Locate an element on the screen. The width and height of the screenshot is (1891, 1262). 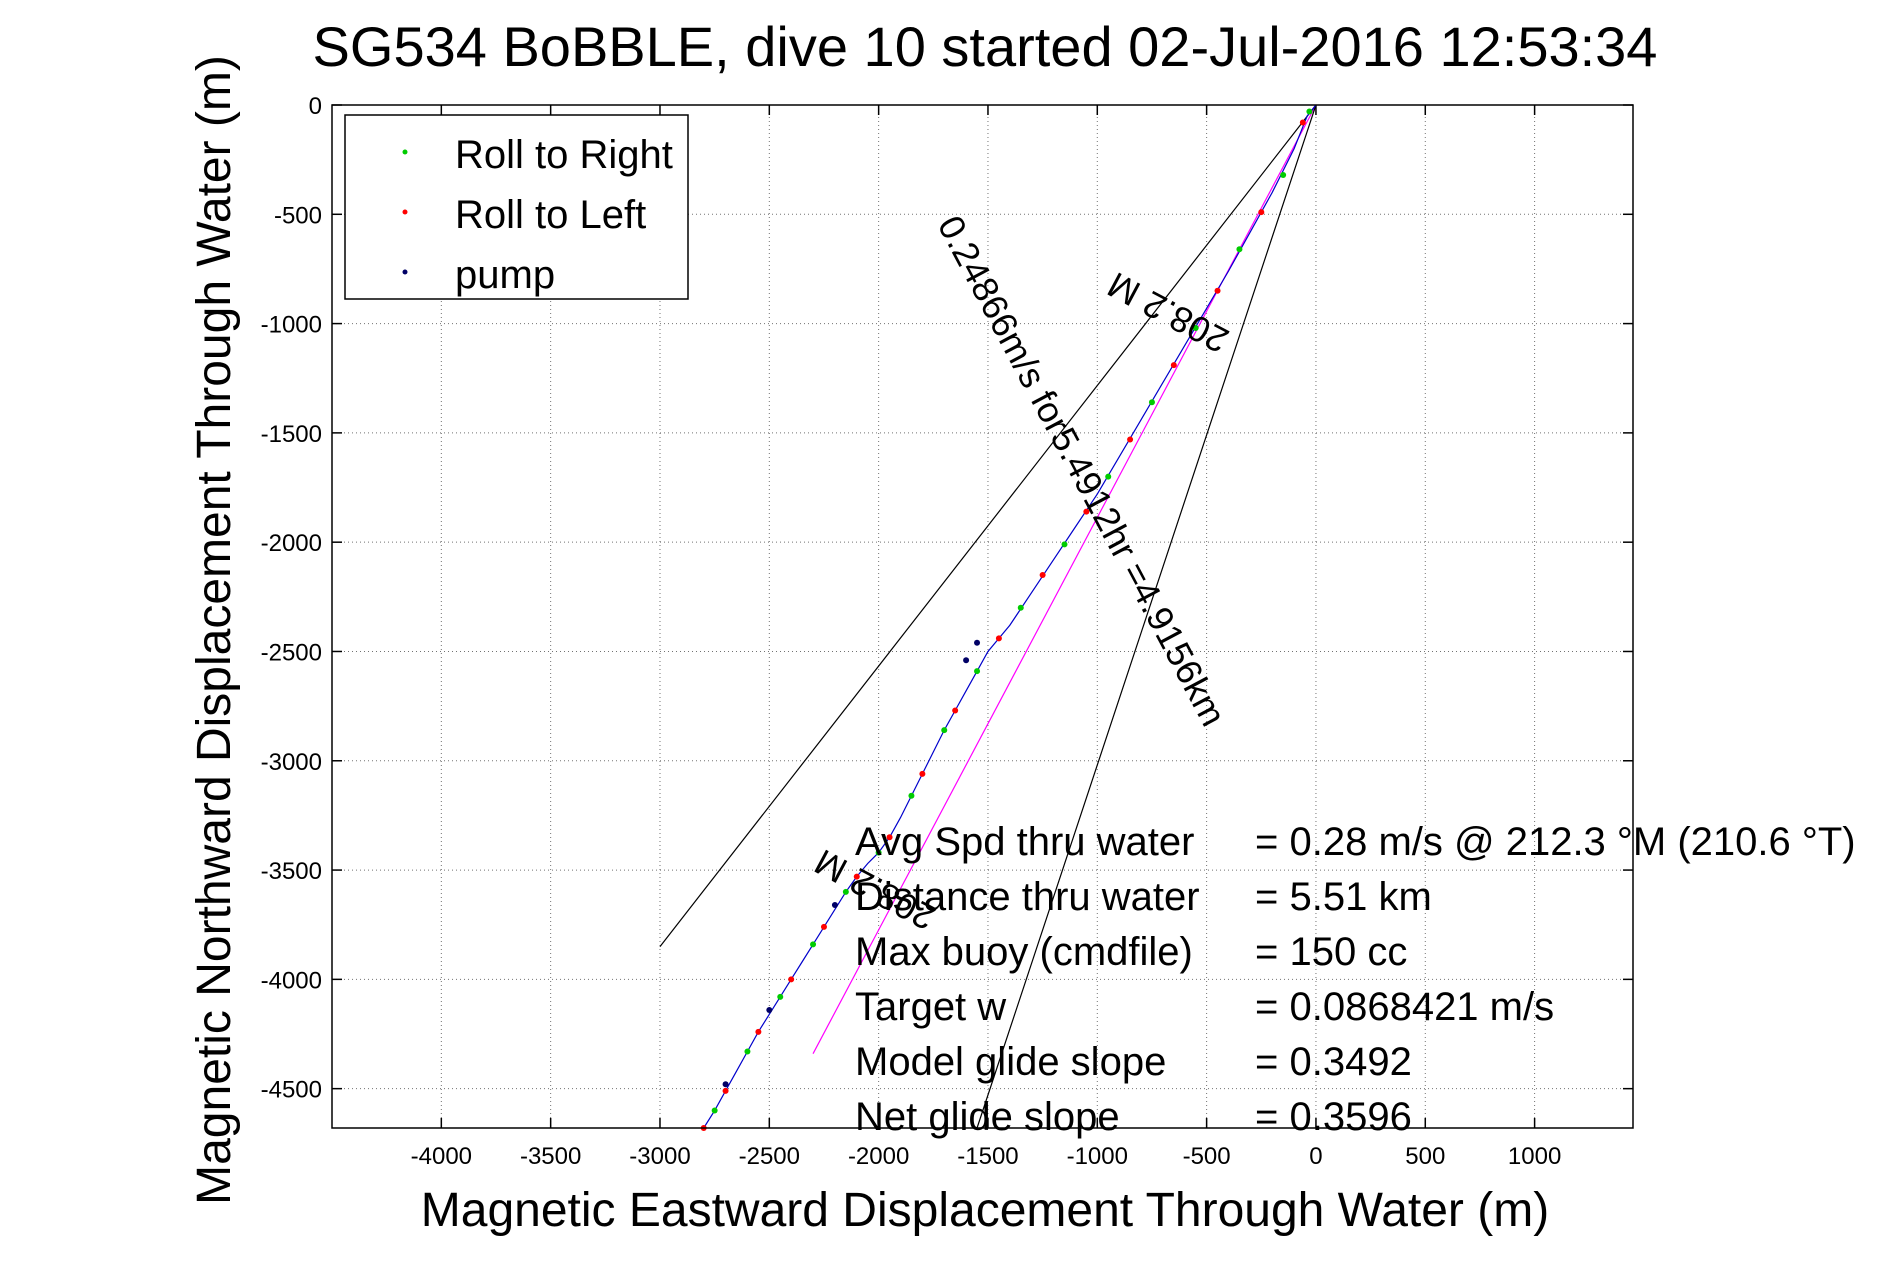
annot-value-net-glide: = 0.3596 is located at coordinates (1333, 1117).